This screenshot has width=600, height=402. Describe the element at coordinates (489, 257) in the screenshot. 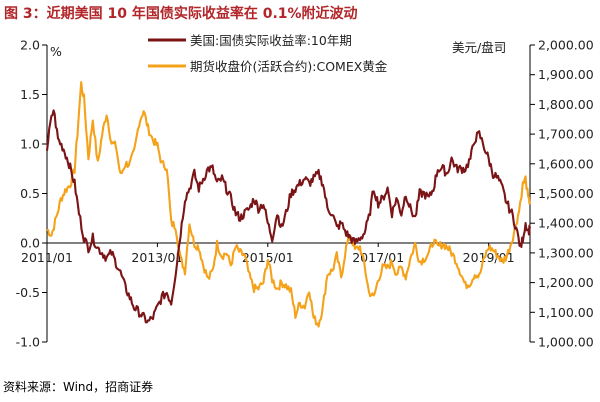

I see `x-tick-label: 2019/01` at that location.